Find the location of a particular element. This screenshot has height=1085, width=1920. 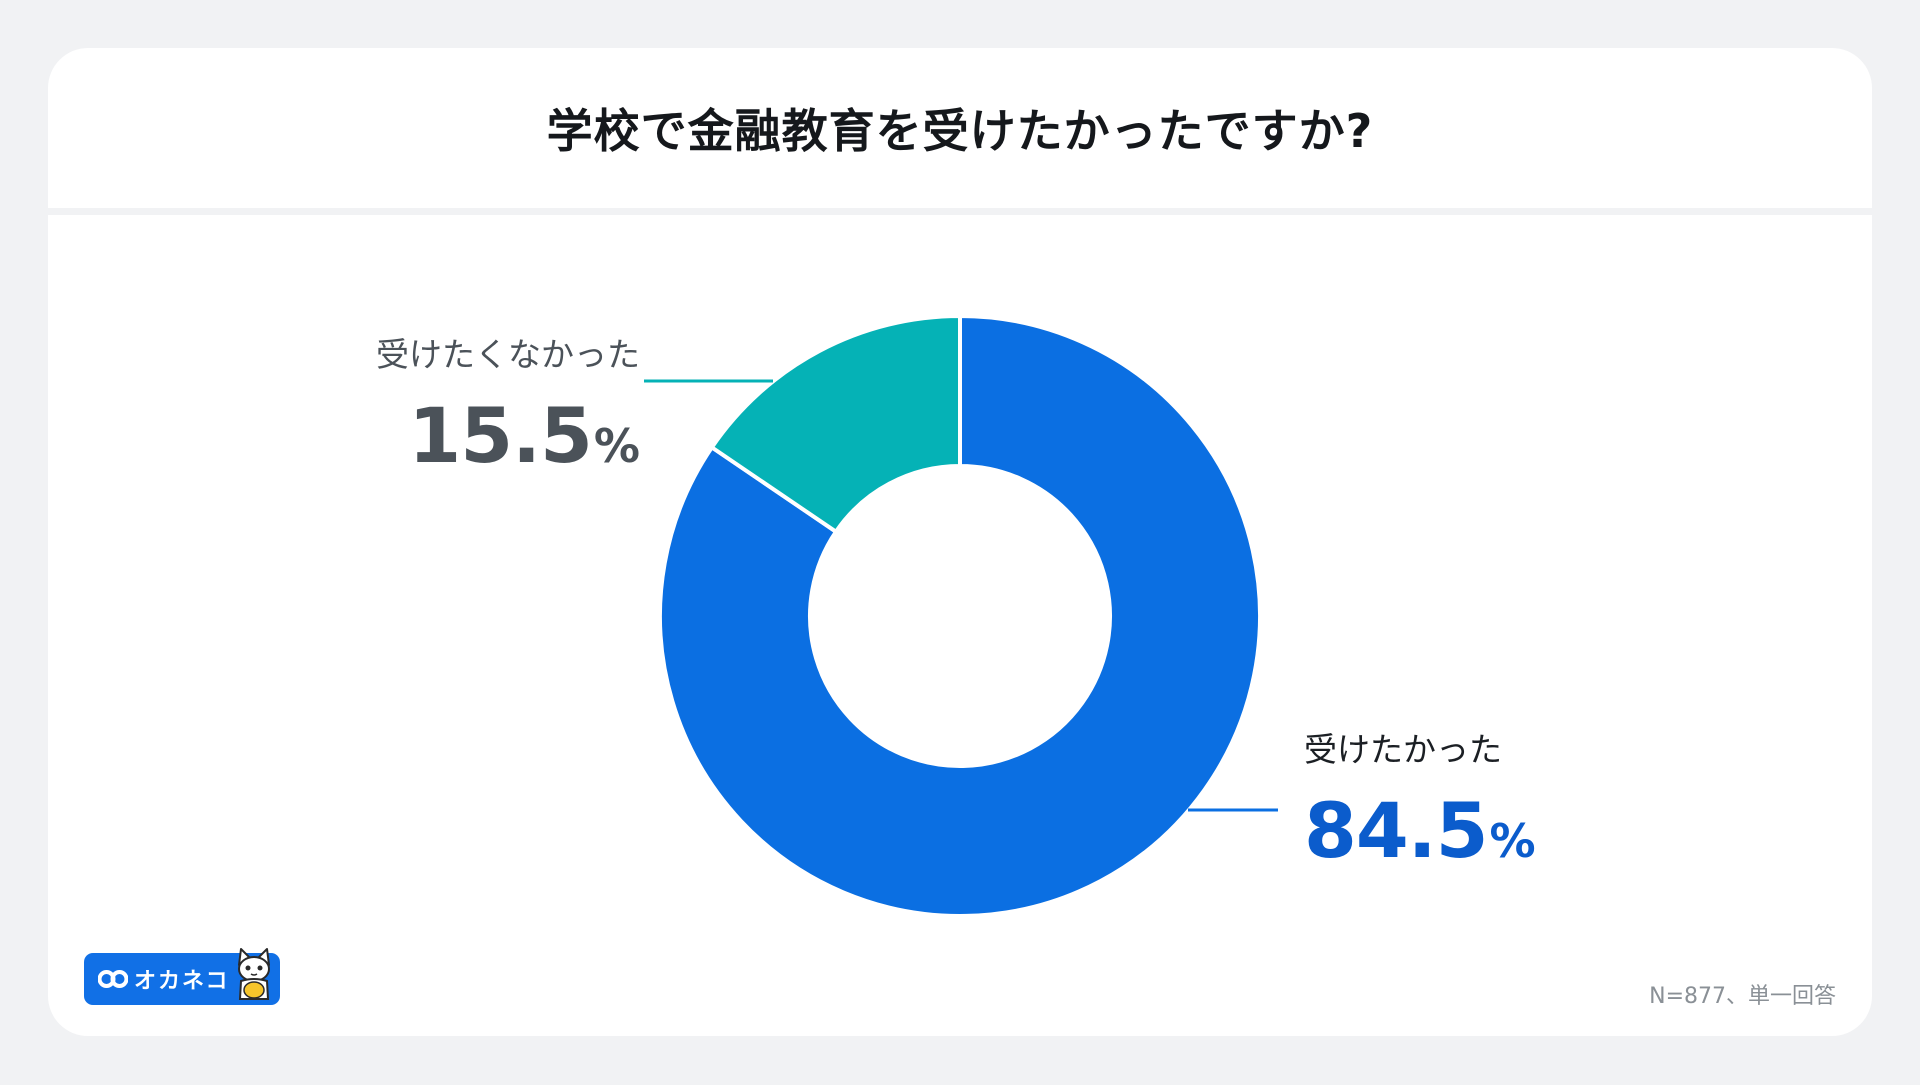

cat-mascot-icon is located at coordinates (254, 974).